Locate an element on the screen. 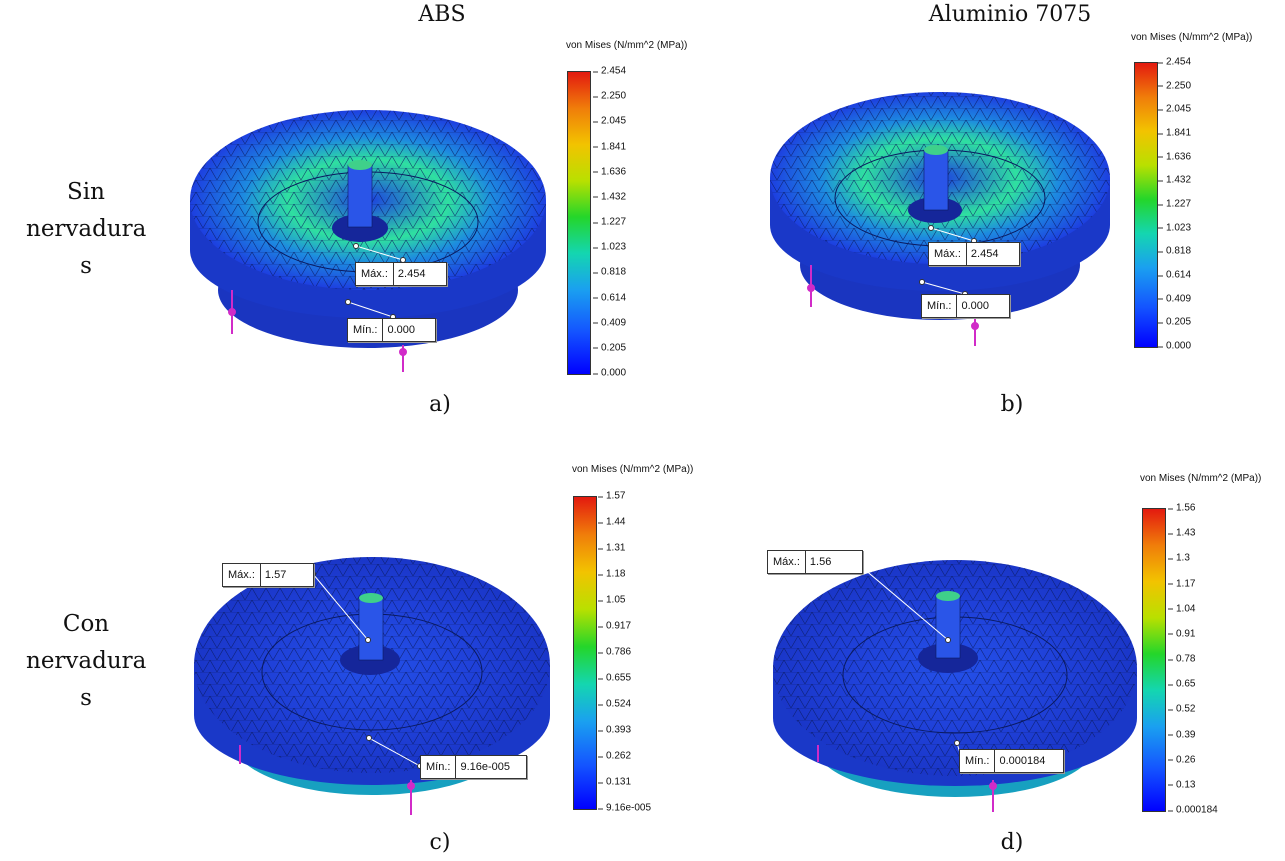  colorbar-tick-label: 0.13 is located at coordinates (1181, 785).